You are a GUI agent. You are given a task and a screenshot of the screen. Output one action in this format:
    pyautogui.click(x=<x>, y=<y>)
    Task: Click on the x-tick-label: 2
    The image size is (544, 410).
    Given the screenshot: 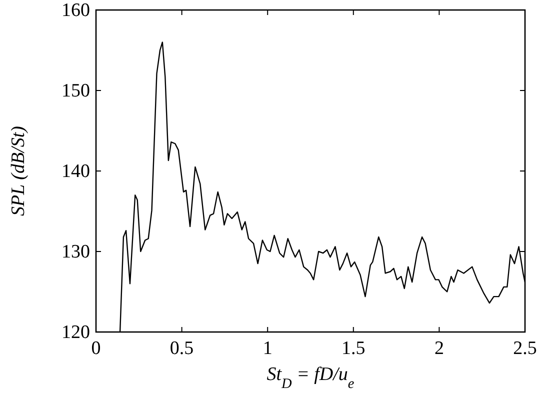 What is the action you would take?
    pyautogui.click(x=439, y=348)
    